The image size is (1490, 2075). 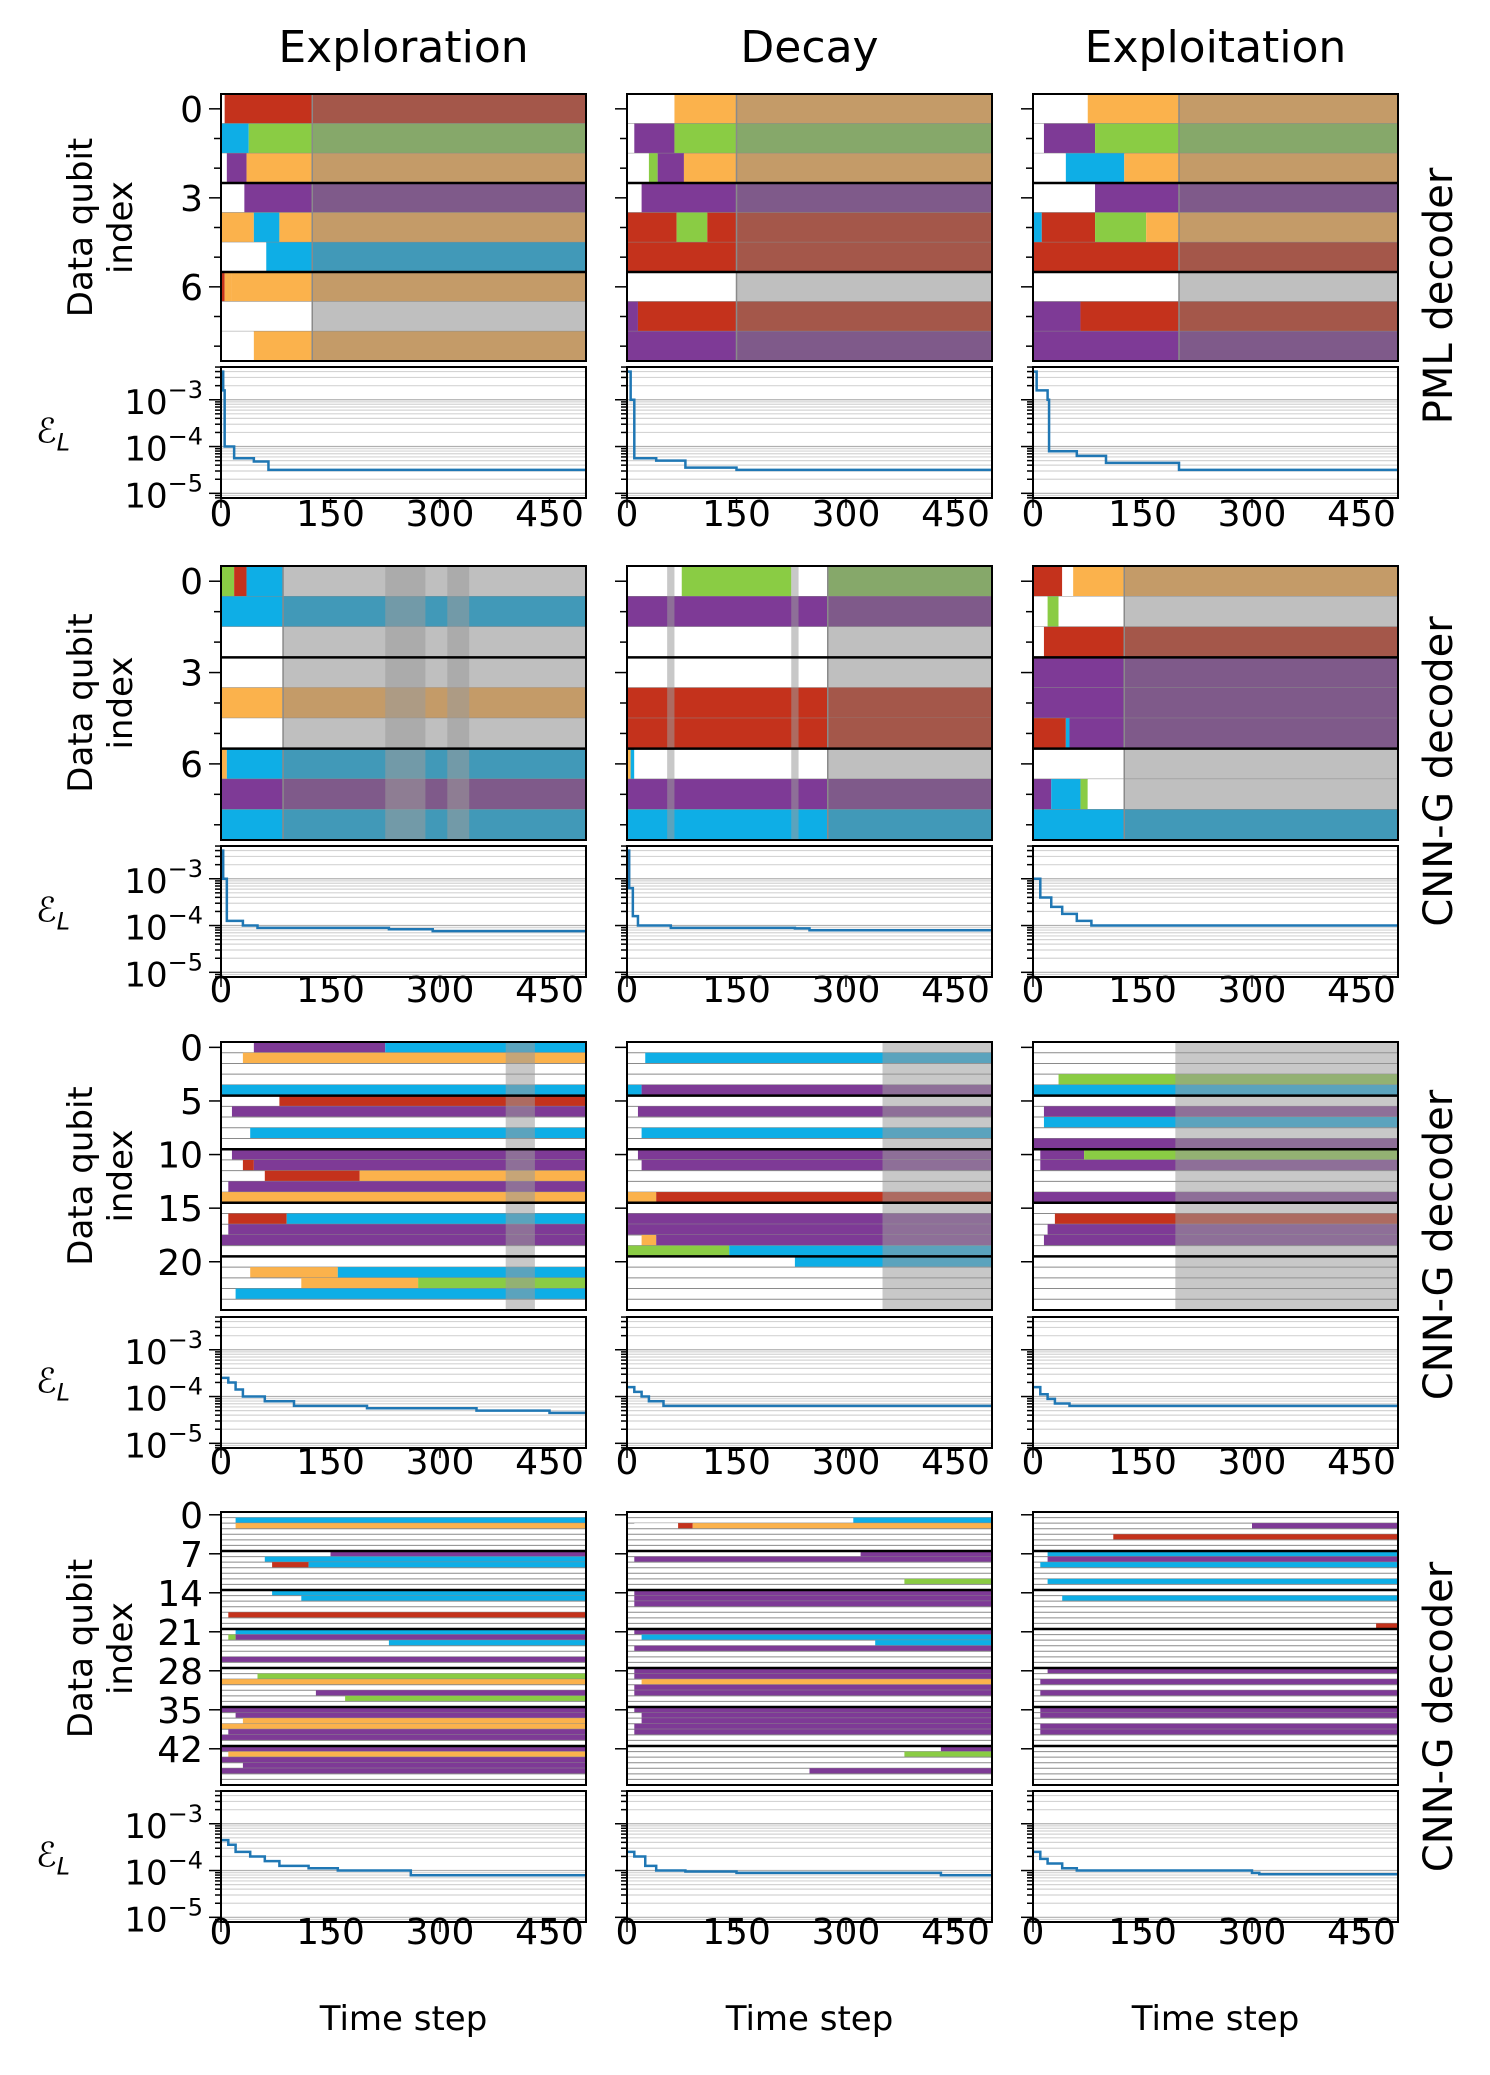 I want to click on error-tick-label: 10⁻⁵, so click(x=163, y=1916).